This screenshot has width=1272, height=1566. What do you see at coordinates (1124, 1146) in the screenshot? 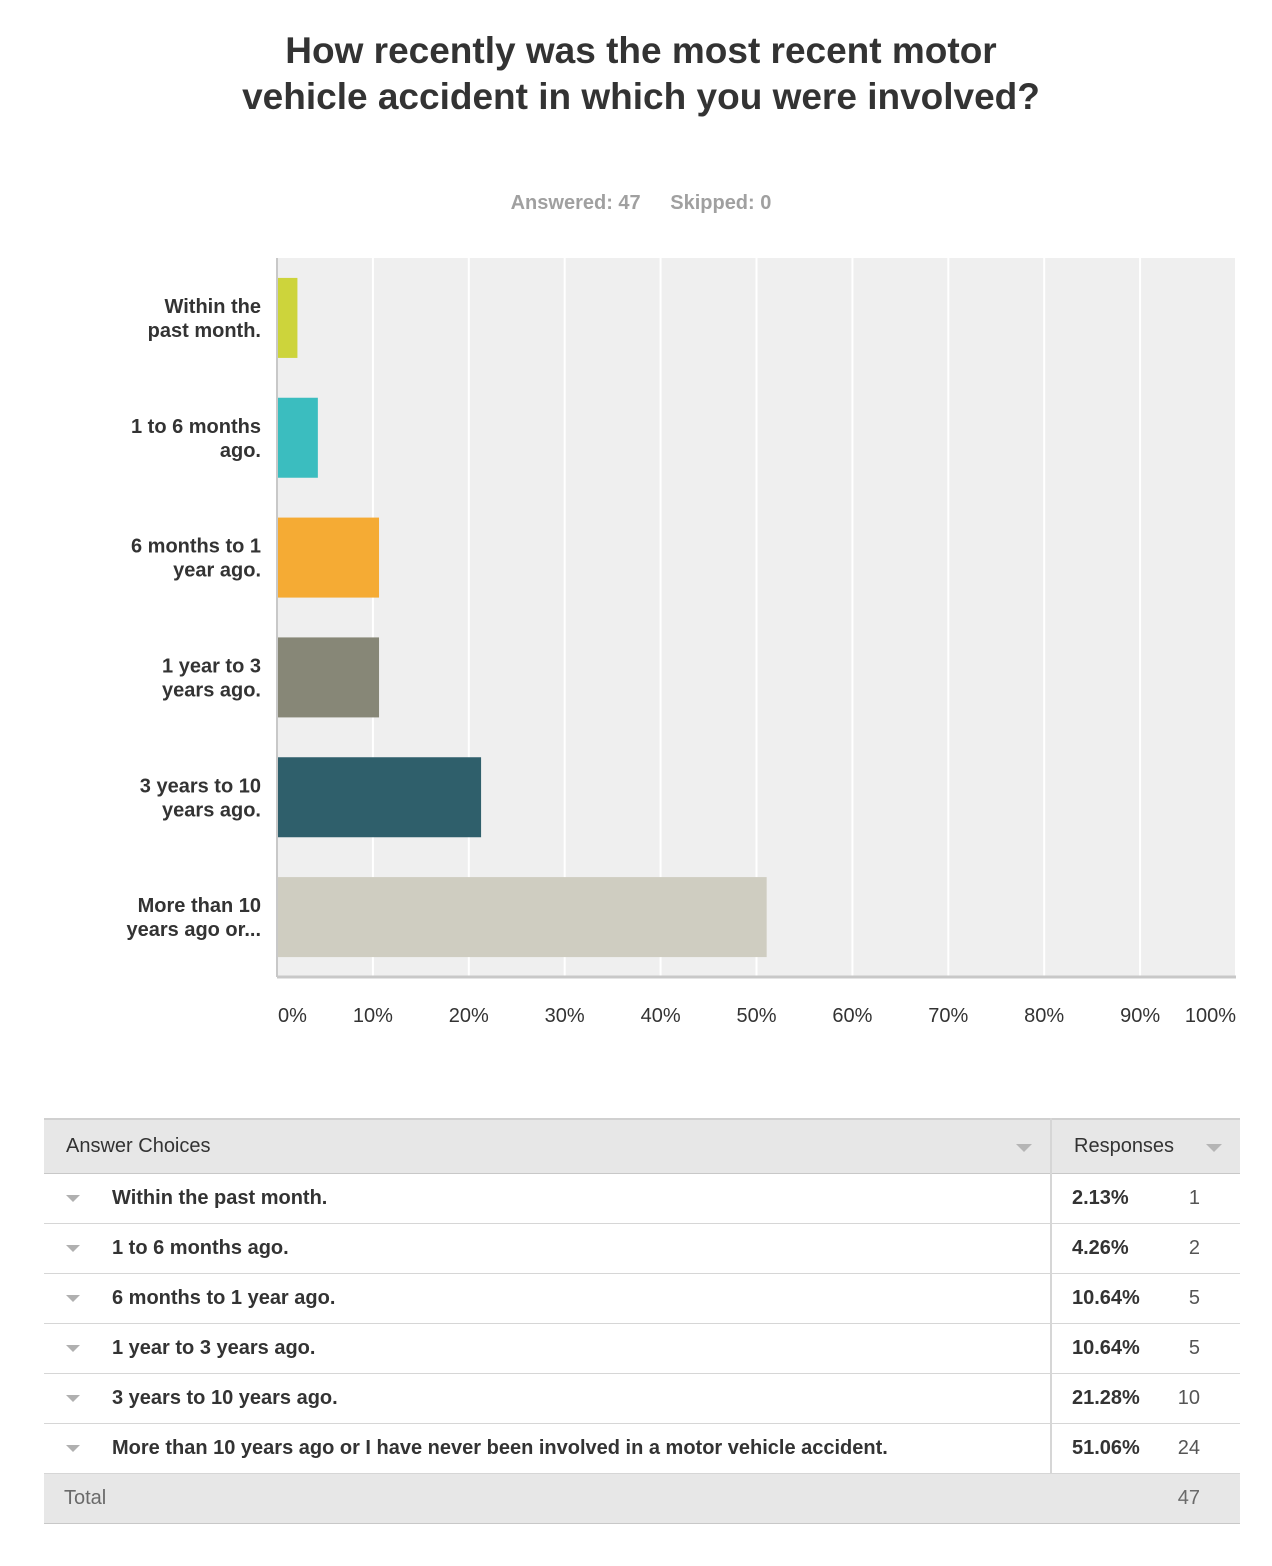
I see `responses-label: Responses` at bounding box center [1124, 1146].